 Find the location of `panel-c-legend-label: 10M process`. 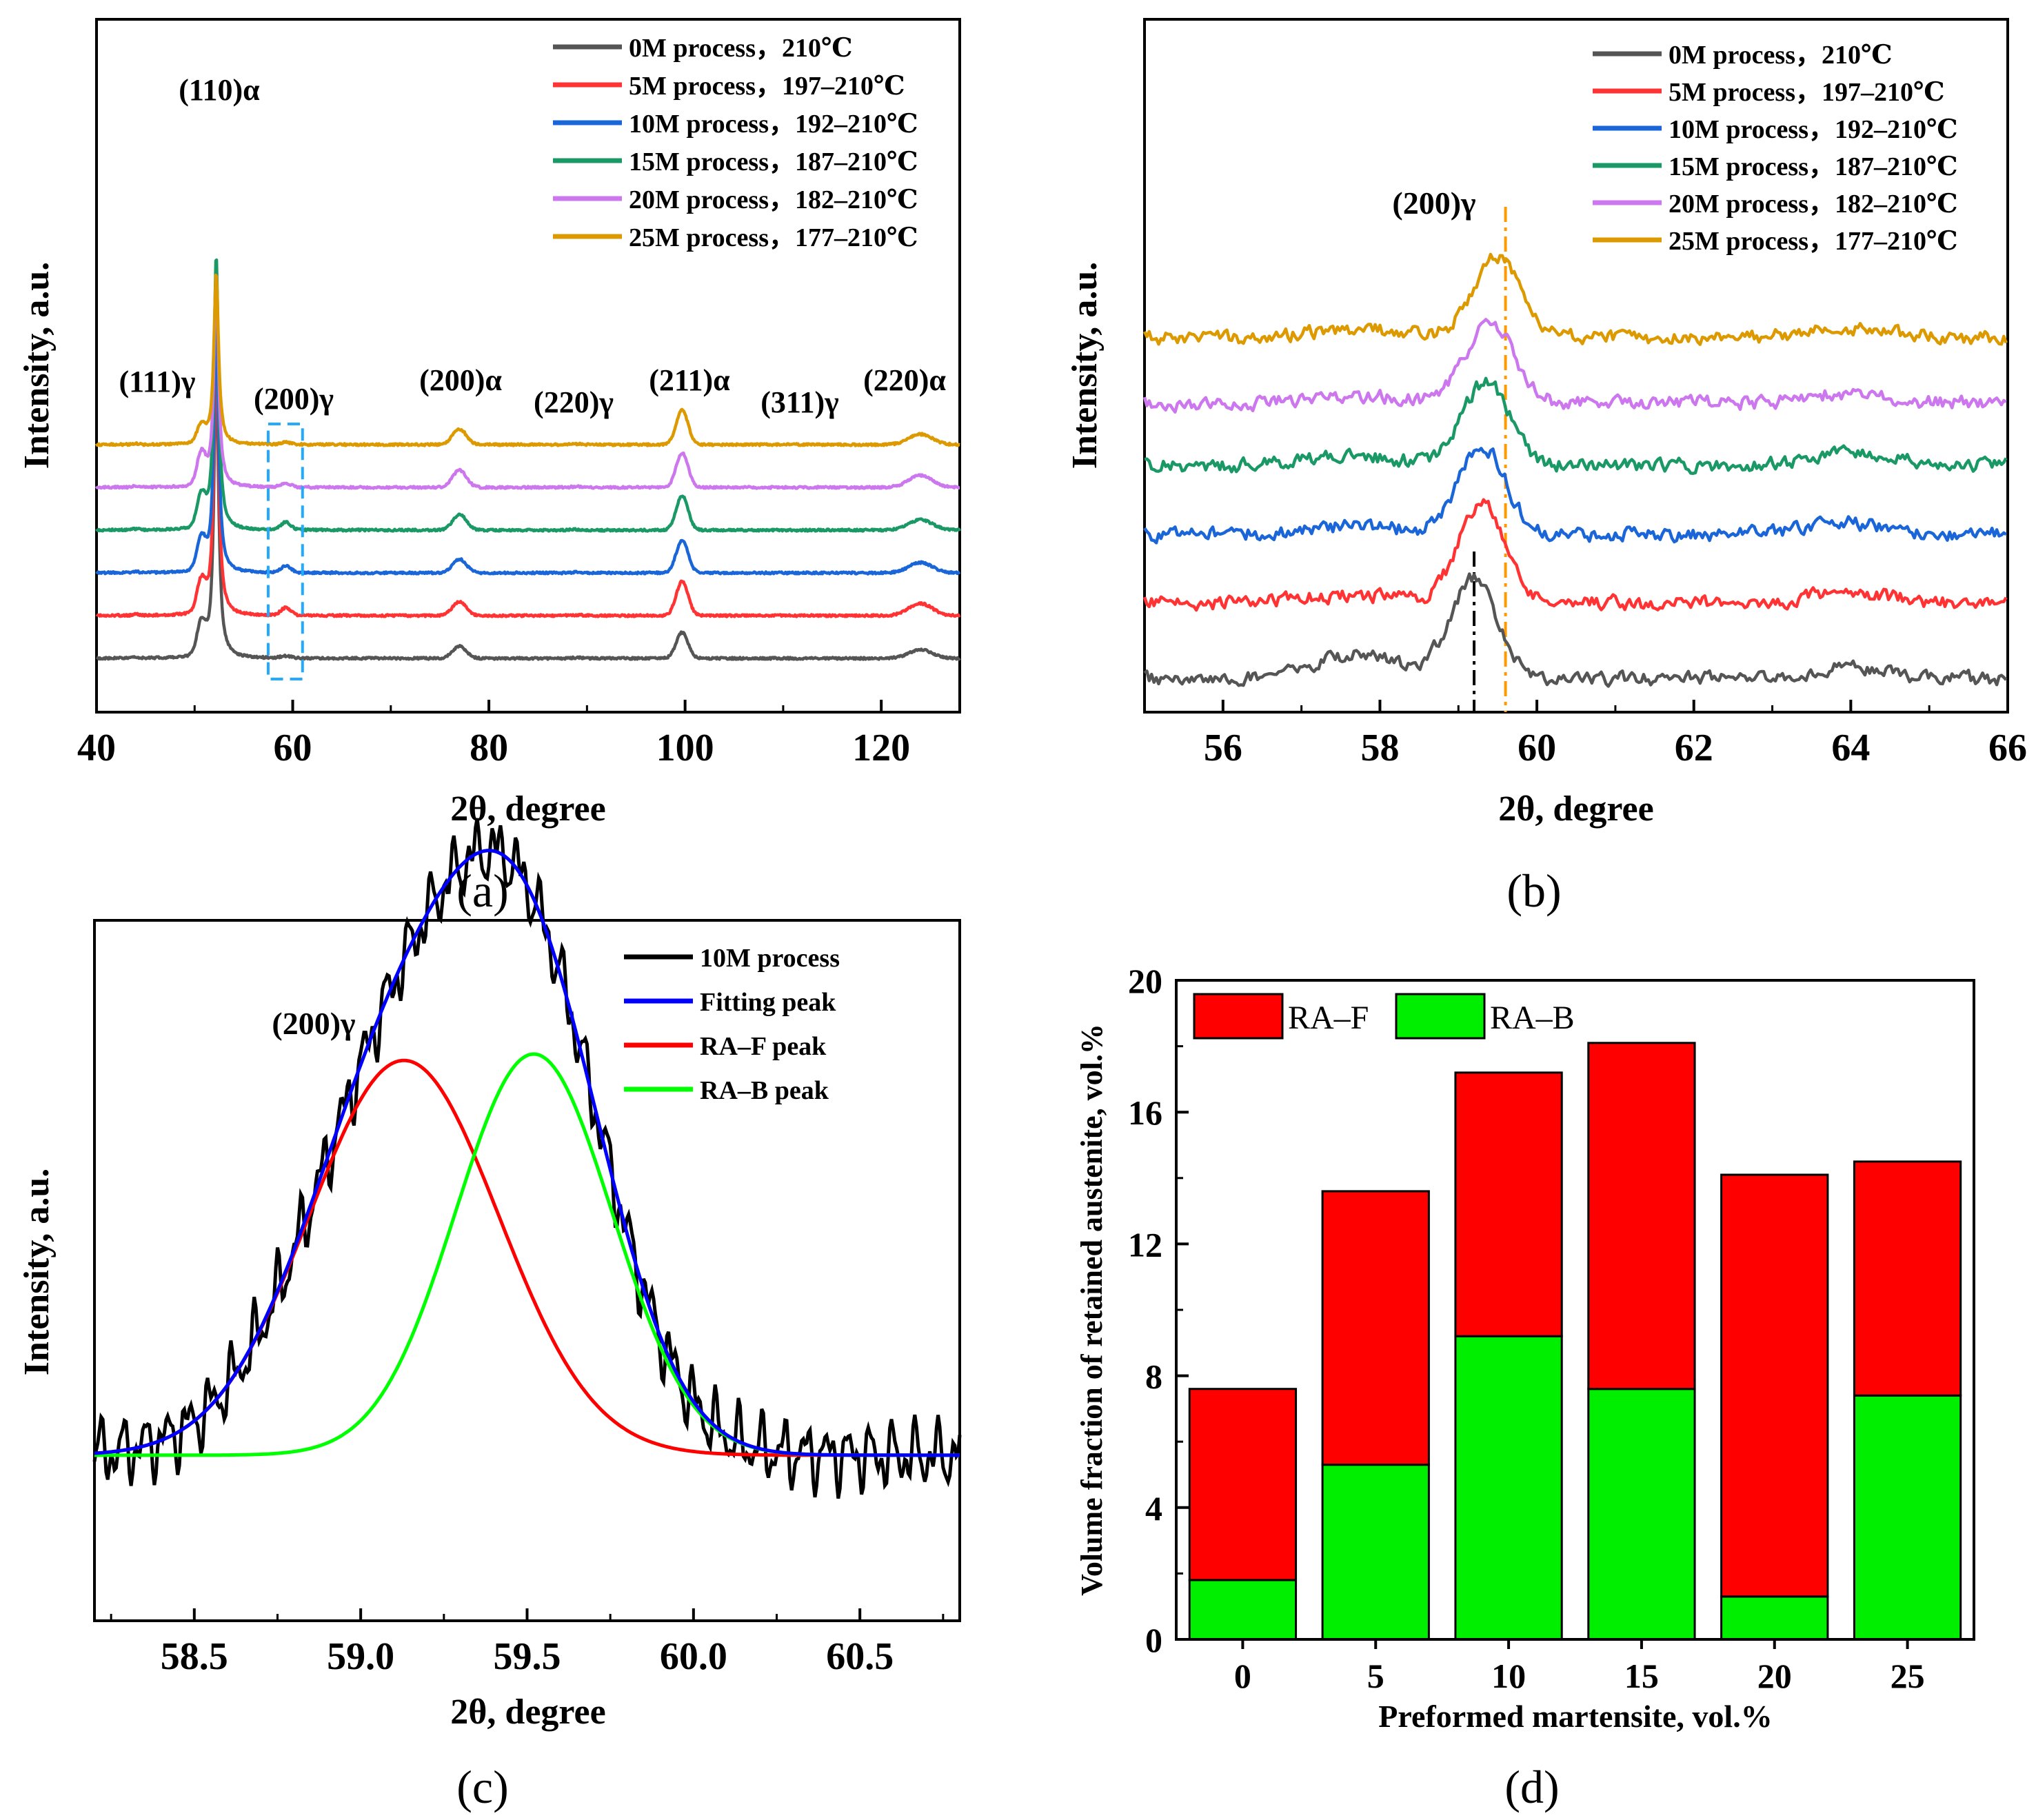

panel-c-legend-label: 10M process is located at coordinates (770, 958).